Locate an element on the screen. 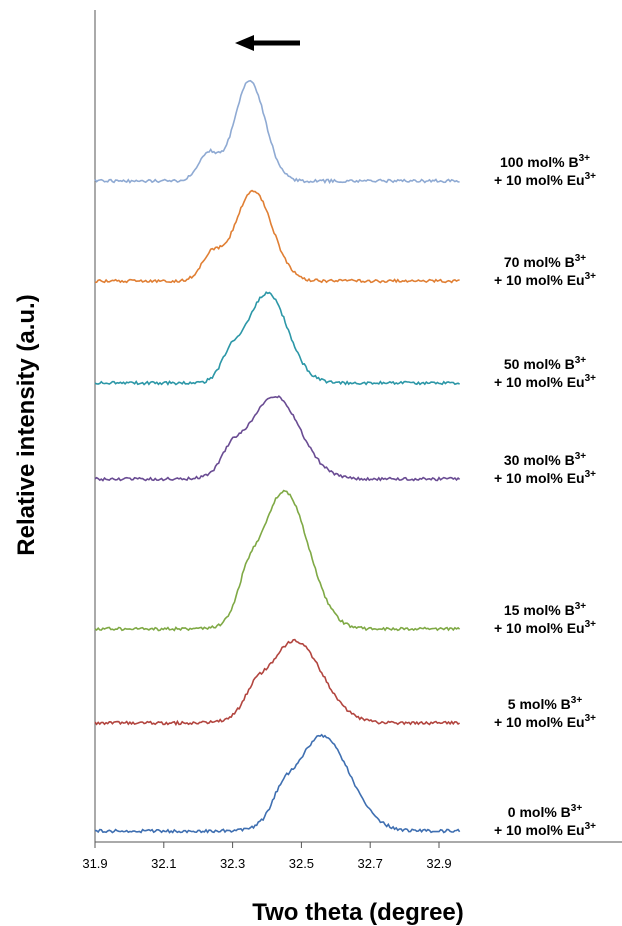  series-label-line1: 0 mol% B3+ is located at coordinates (545, 811).